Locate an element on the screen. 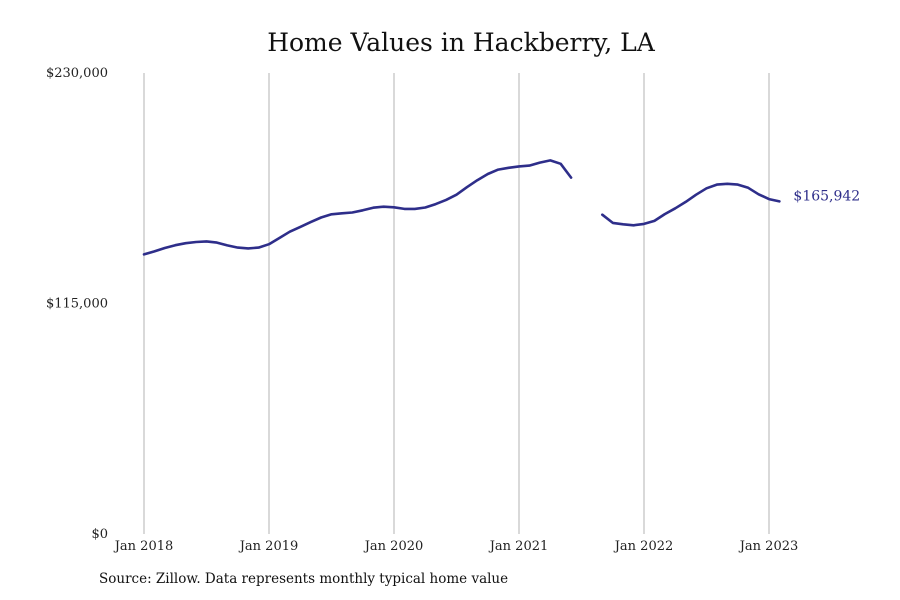  x-tick-label-4: Jan 2022 is located at coordinates (643, 546).